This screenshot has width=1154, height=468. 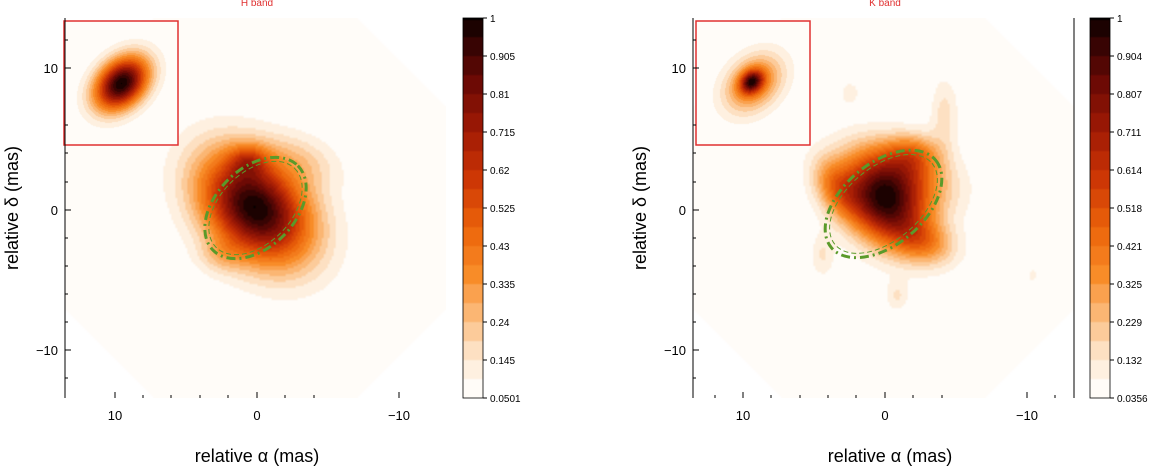 What do you see at coordinates (500, 247) in the screenshot?
I see `colorbar-tick-label: 0.43` at bounding box center [500, 247].